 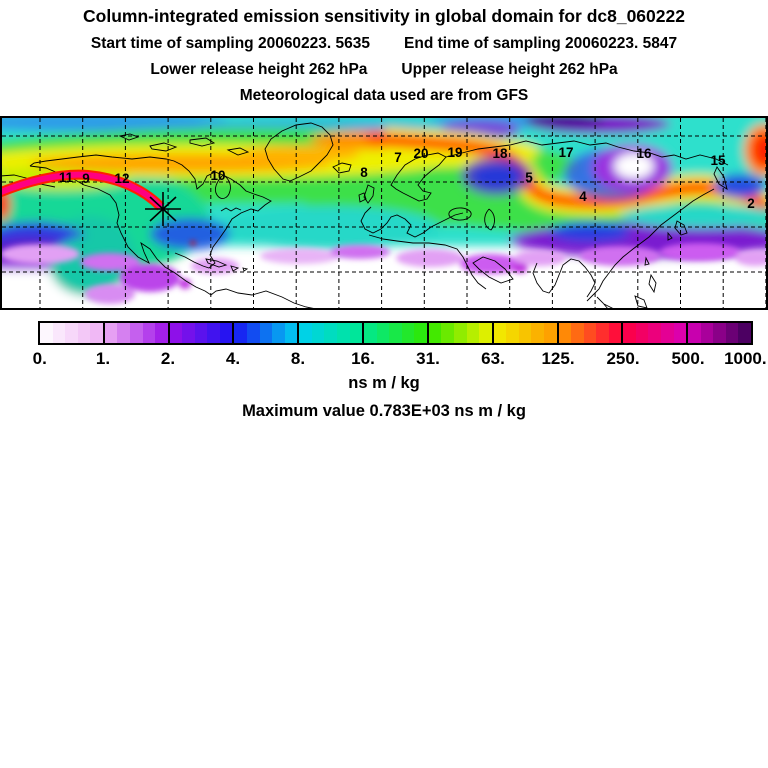 What do you see at coordinates (233, 358) in the screenshot?
I see `colorbar-tick: 4.` at bounding box center [233, 358].